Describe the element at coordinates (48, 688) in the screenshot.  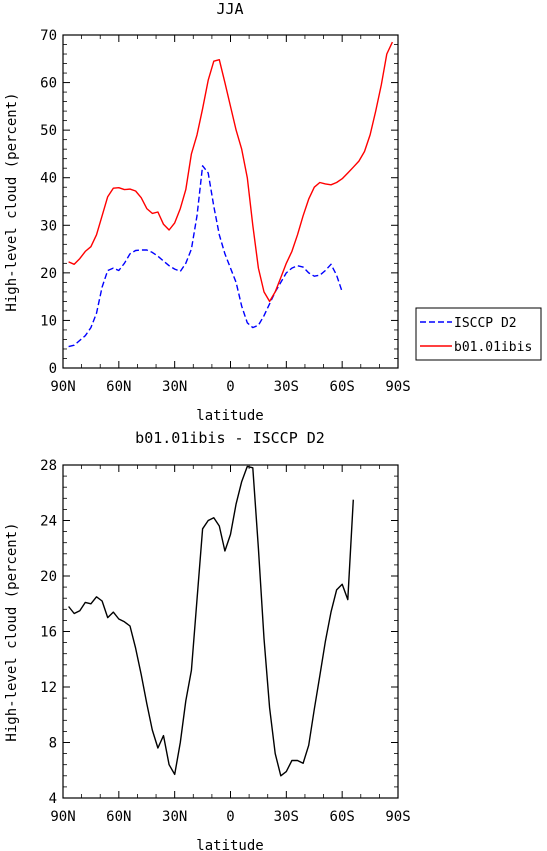
I see `bottom-ytick-label: 12` at that location.